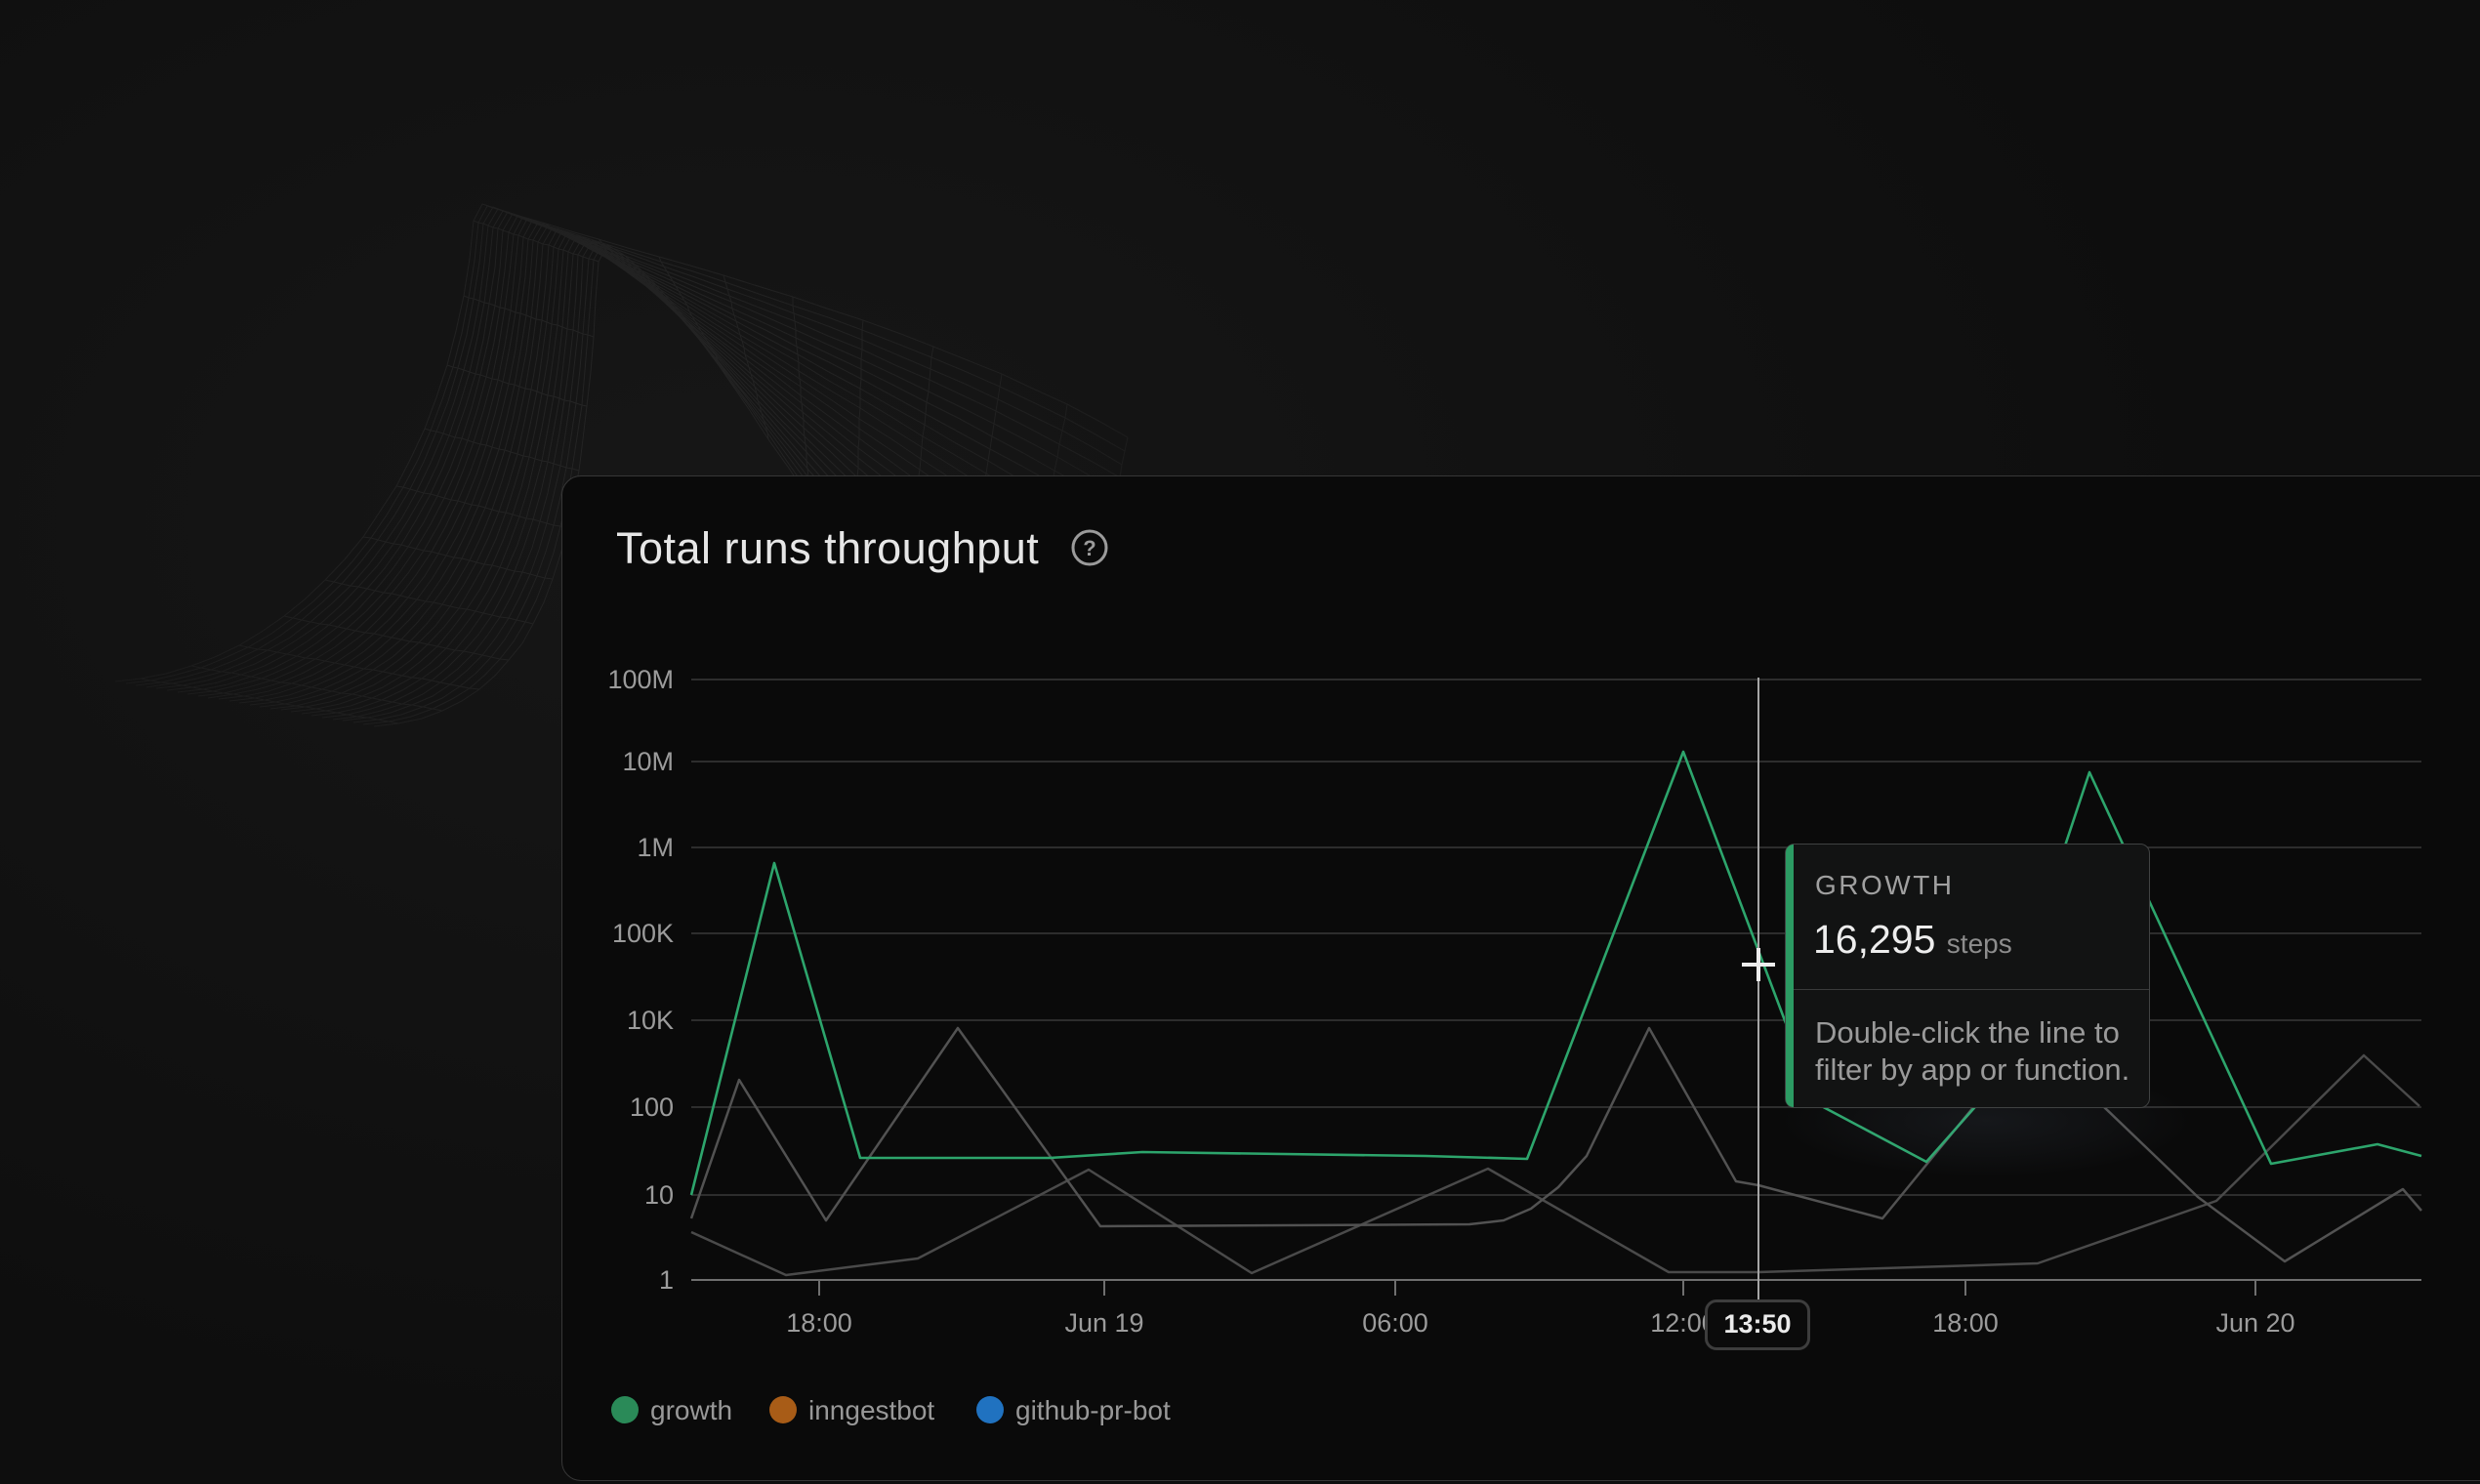 The image size is (2480, 1484). What do you see at coordinates (1103, 1323) in the screenshot?
I see `svg-text: Jun 19` at bounding box center [1103, 1323].